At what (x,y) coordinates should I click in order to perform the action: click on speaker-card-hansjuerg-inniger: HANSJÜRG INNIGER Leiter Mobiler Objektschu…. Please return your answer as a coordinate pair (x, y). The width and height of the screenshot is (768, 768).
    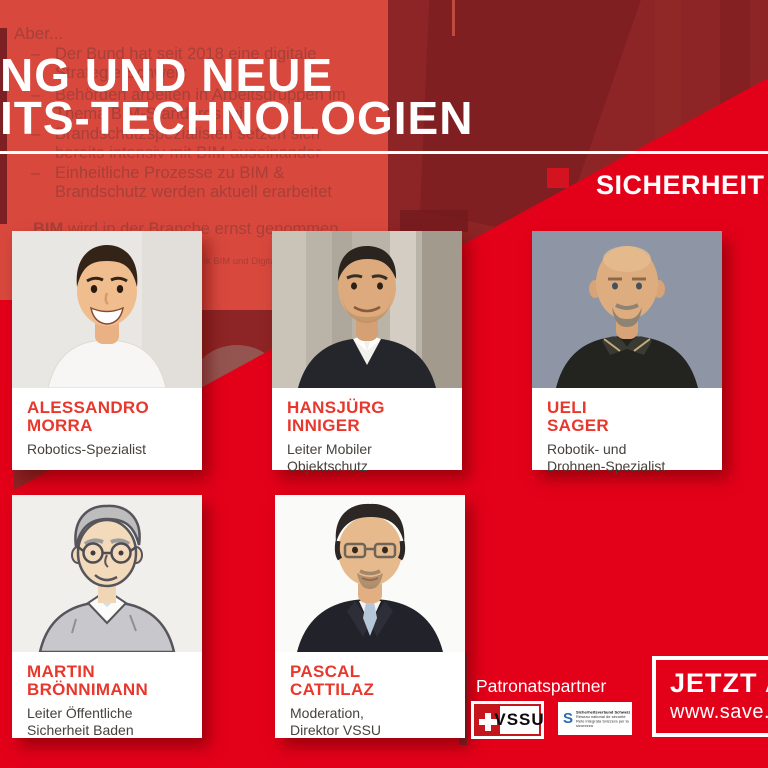
    Looking at the image, I should click on (367, 352).